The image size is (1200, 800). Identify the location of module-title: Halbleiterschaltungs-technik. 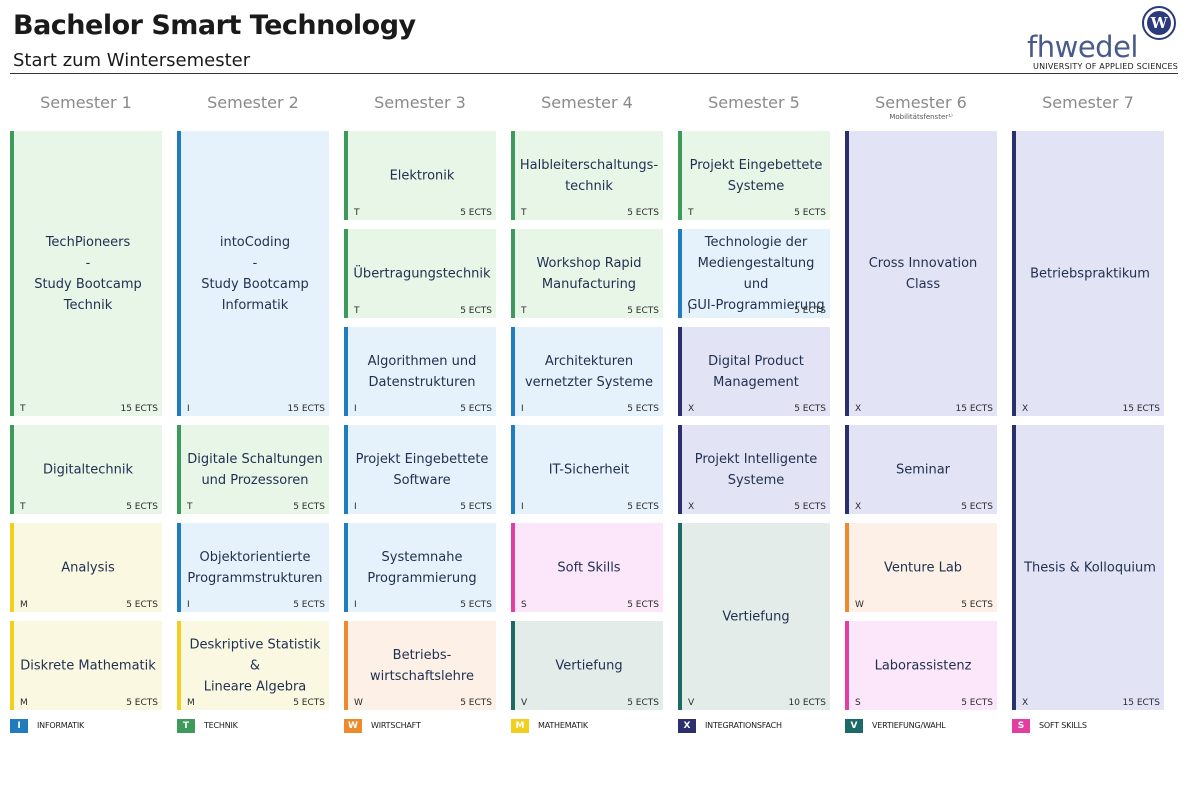
(589, 176).